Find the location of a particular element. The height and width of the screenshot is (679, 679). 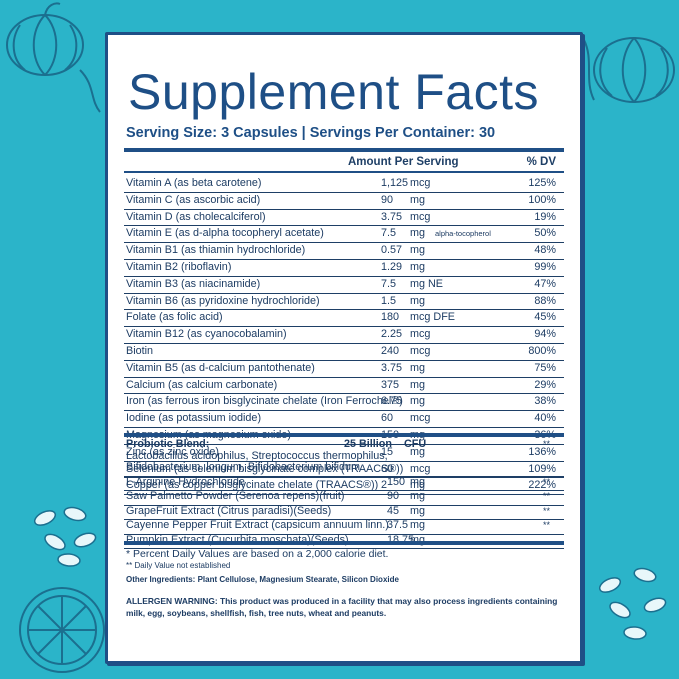

pumpkin-illustration-top-left is located at coordinates (53, 57).